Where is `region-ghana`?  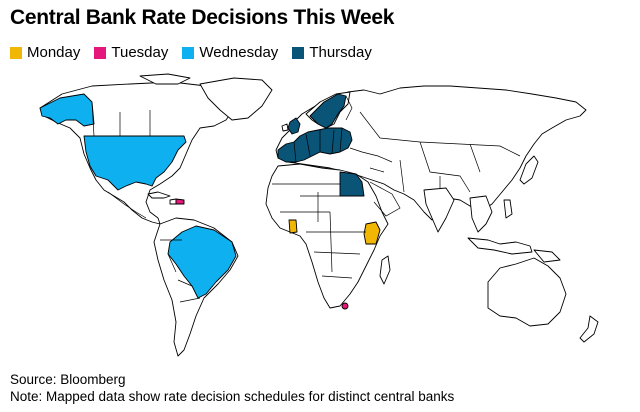 region-ghana is located at coordinates (293, 226).